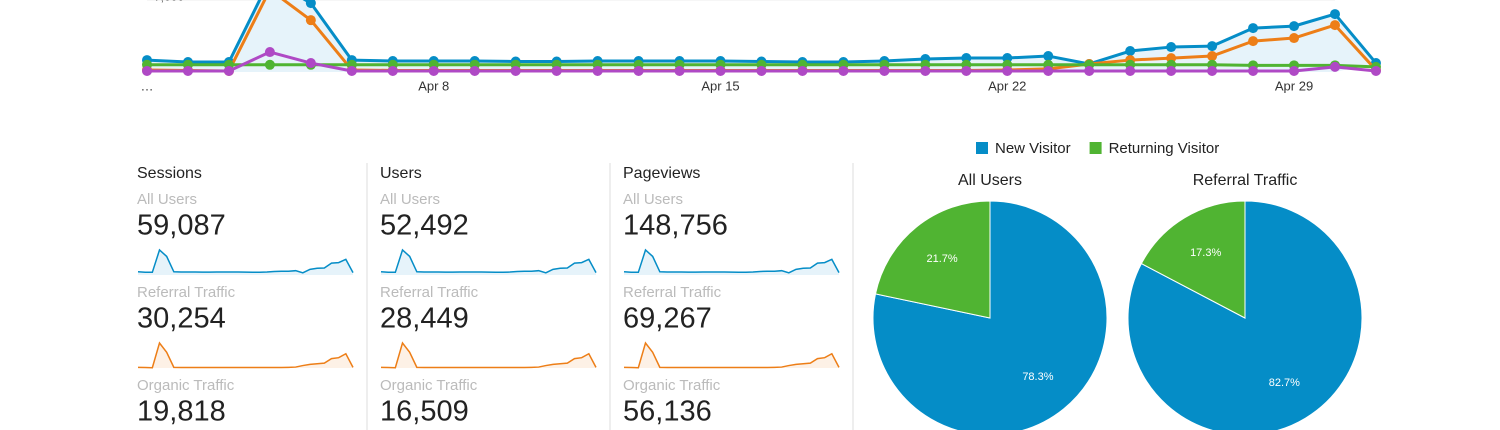 The image size is (1500, 430). Describe the element at coordinates (433, 85) in the screenshot. I see `x-tick-label: Apr 8` at that location.